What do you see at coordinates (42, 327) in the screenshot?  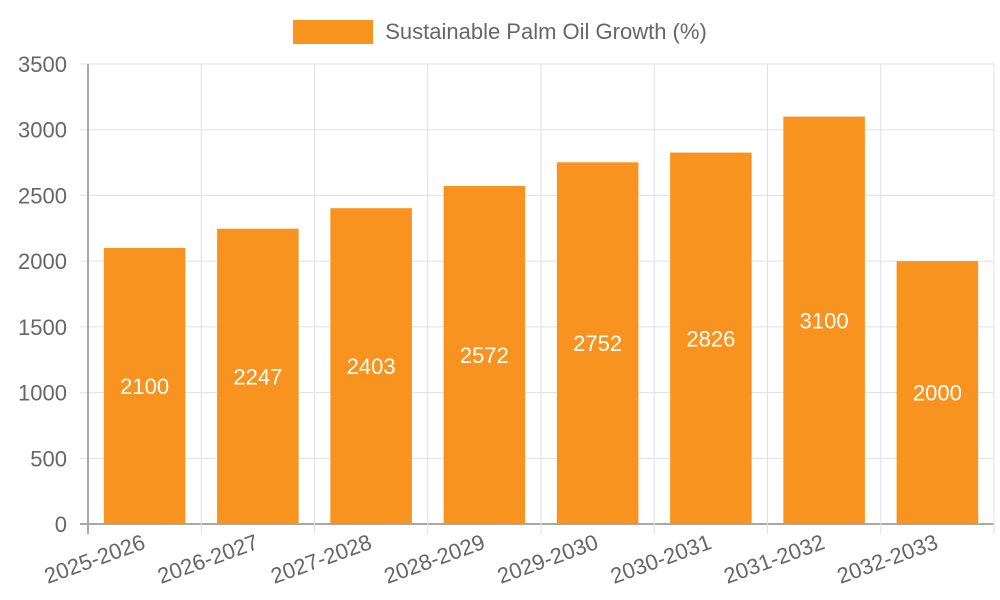 I see `y-tick-label: 1500` at bounding box center [42, 327].